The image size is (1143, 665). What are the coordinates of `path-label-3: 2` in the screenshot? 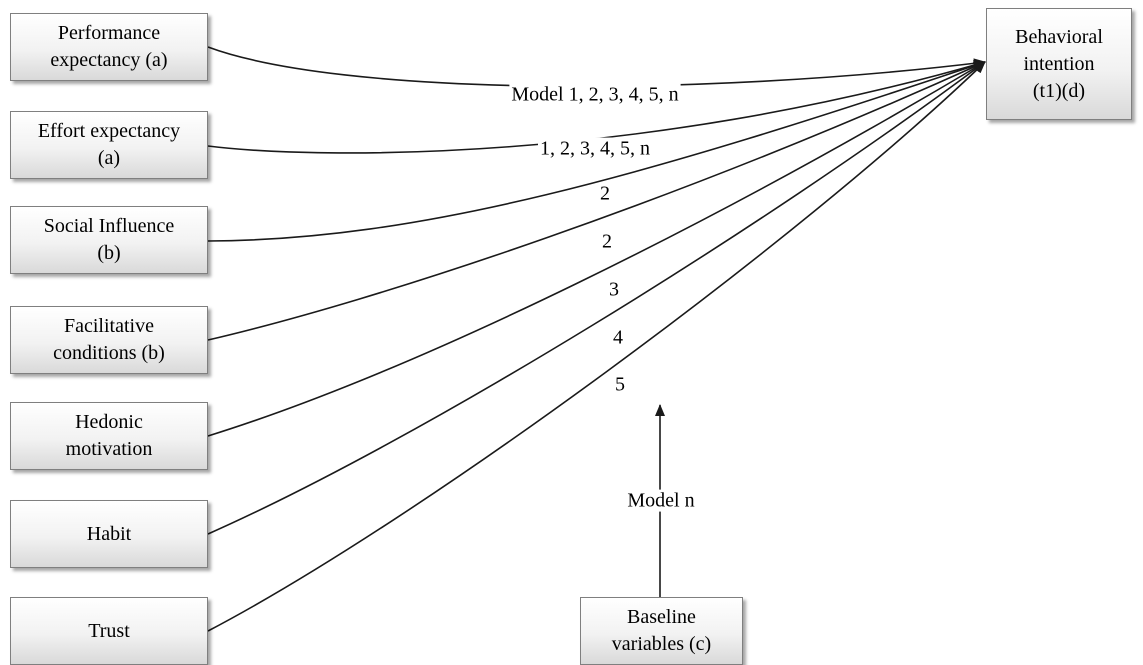 It's located at (607, 242).